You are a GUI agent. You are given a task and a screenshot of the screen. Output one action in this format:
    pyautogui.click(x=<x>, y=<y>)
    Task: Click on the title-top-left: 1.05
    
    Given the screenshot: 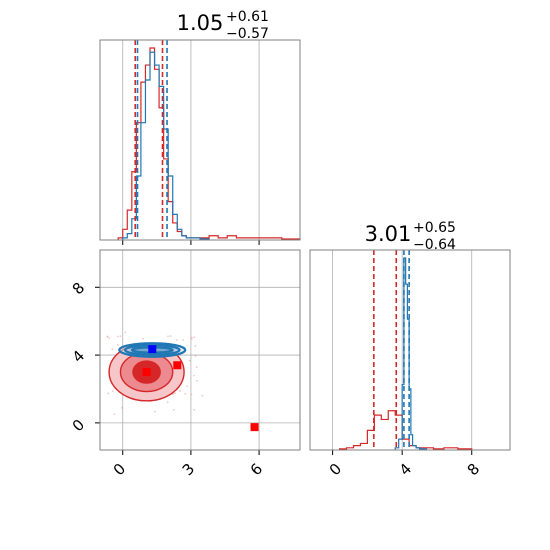 What is the action you would take?
    pyautogui.click(x=200, y=23)
    